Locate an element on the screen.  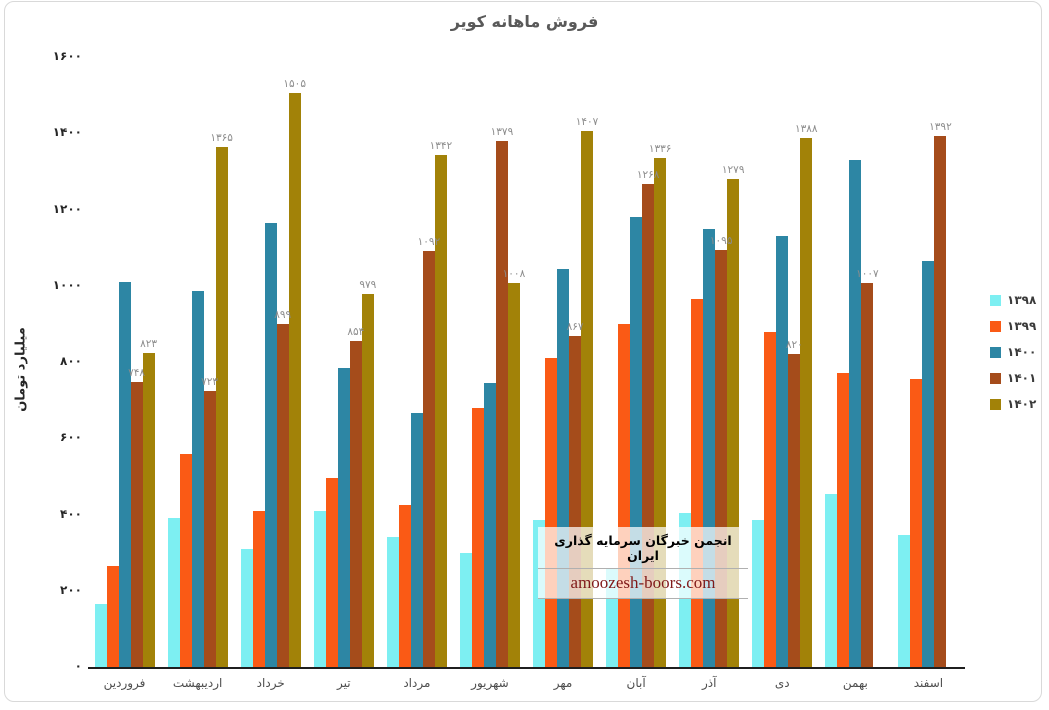
legend-label: ۱۴۰۱ is located at coordinates (1022, 378).